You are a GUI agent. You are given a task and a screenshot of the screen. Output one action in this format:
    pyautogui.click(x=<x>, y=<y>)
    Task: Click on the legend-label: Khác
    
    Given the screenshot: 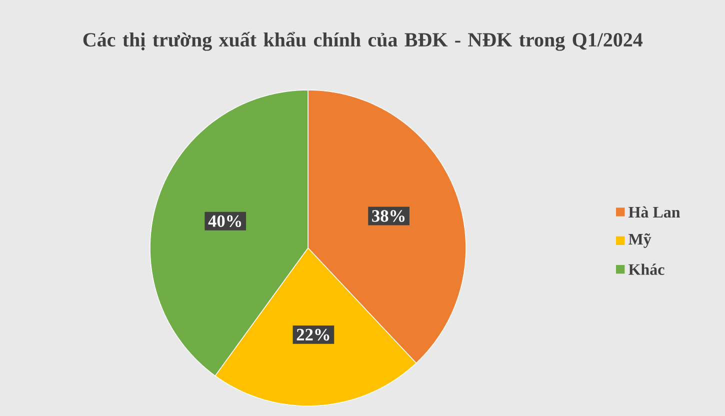 What is the action you would take?
    pyautogui.click(x=646, y=269)
    